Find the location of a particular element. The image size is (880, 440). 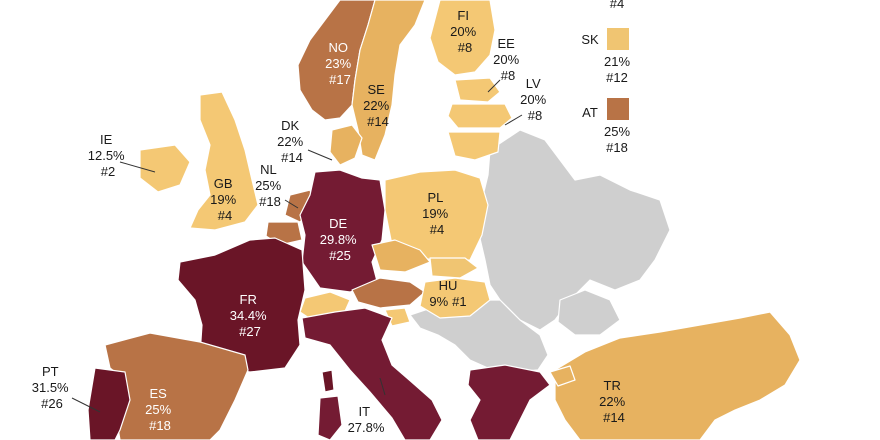

legend-at-code: AT is located at coordinates (590, 112).